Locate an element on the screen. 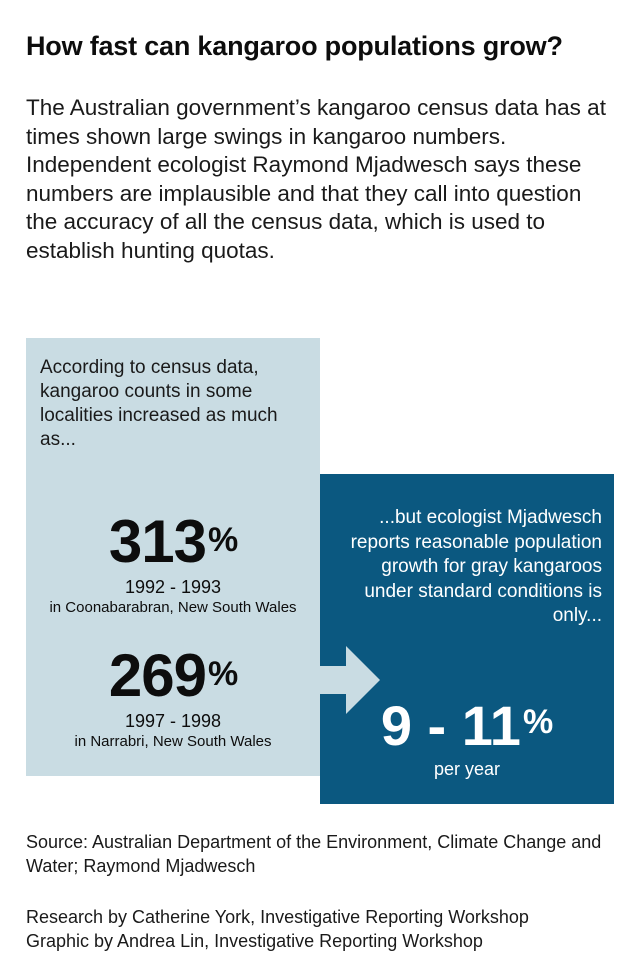 The image size is (640, 975). growth-period: per year is located at coordinates (467, 769).